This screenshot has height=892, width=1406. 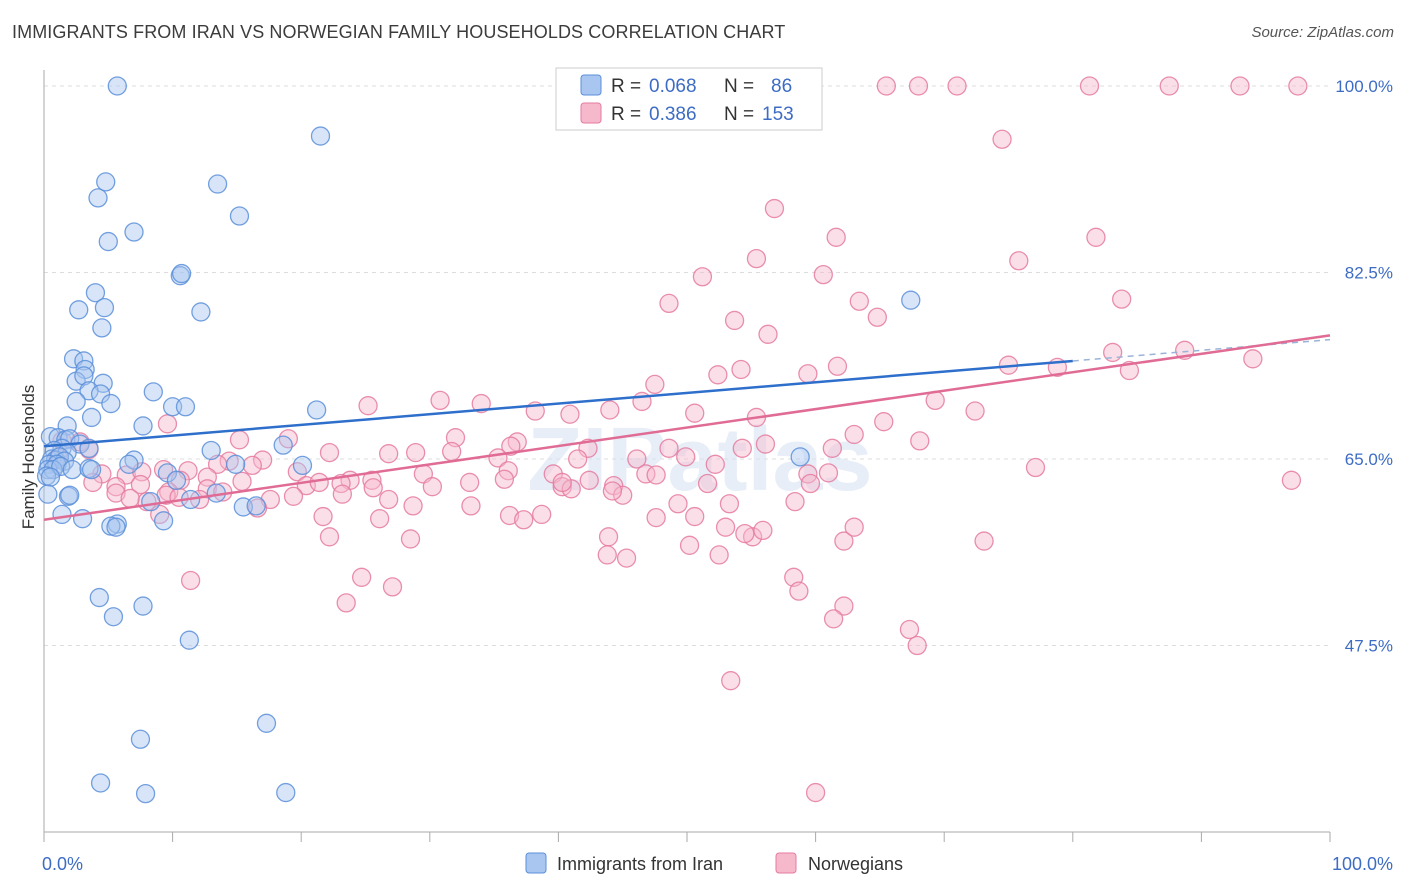 I want to click on x-tick-labels: 0.0% 100.0%, so click(x=717, y=864).